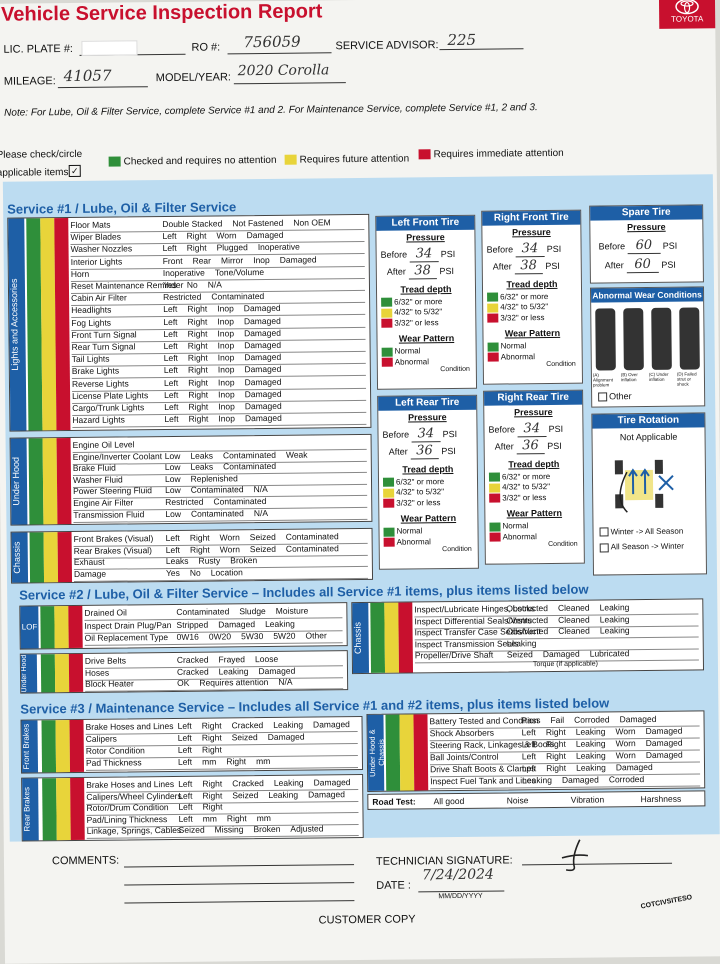 The height and width of the screenshot is (964, 720). What do you see at coordinates (530, 249) in the screenshot?
I see `tire-before-value: 34` at bounding box center [530, 249].